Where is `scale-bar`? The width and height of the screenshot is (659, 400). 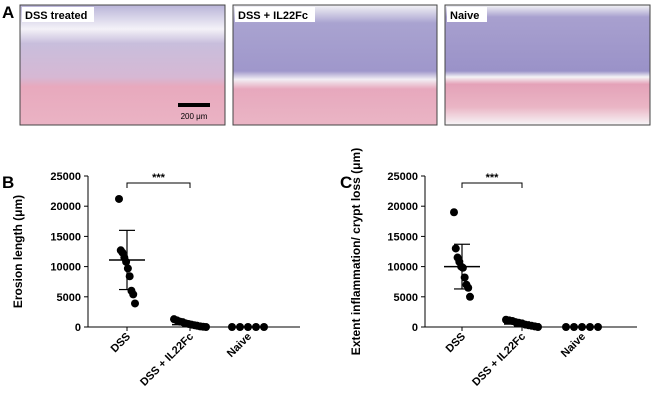
scale-bar is located at coordinates (194, 105).